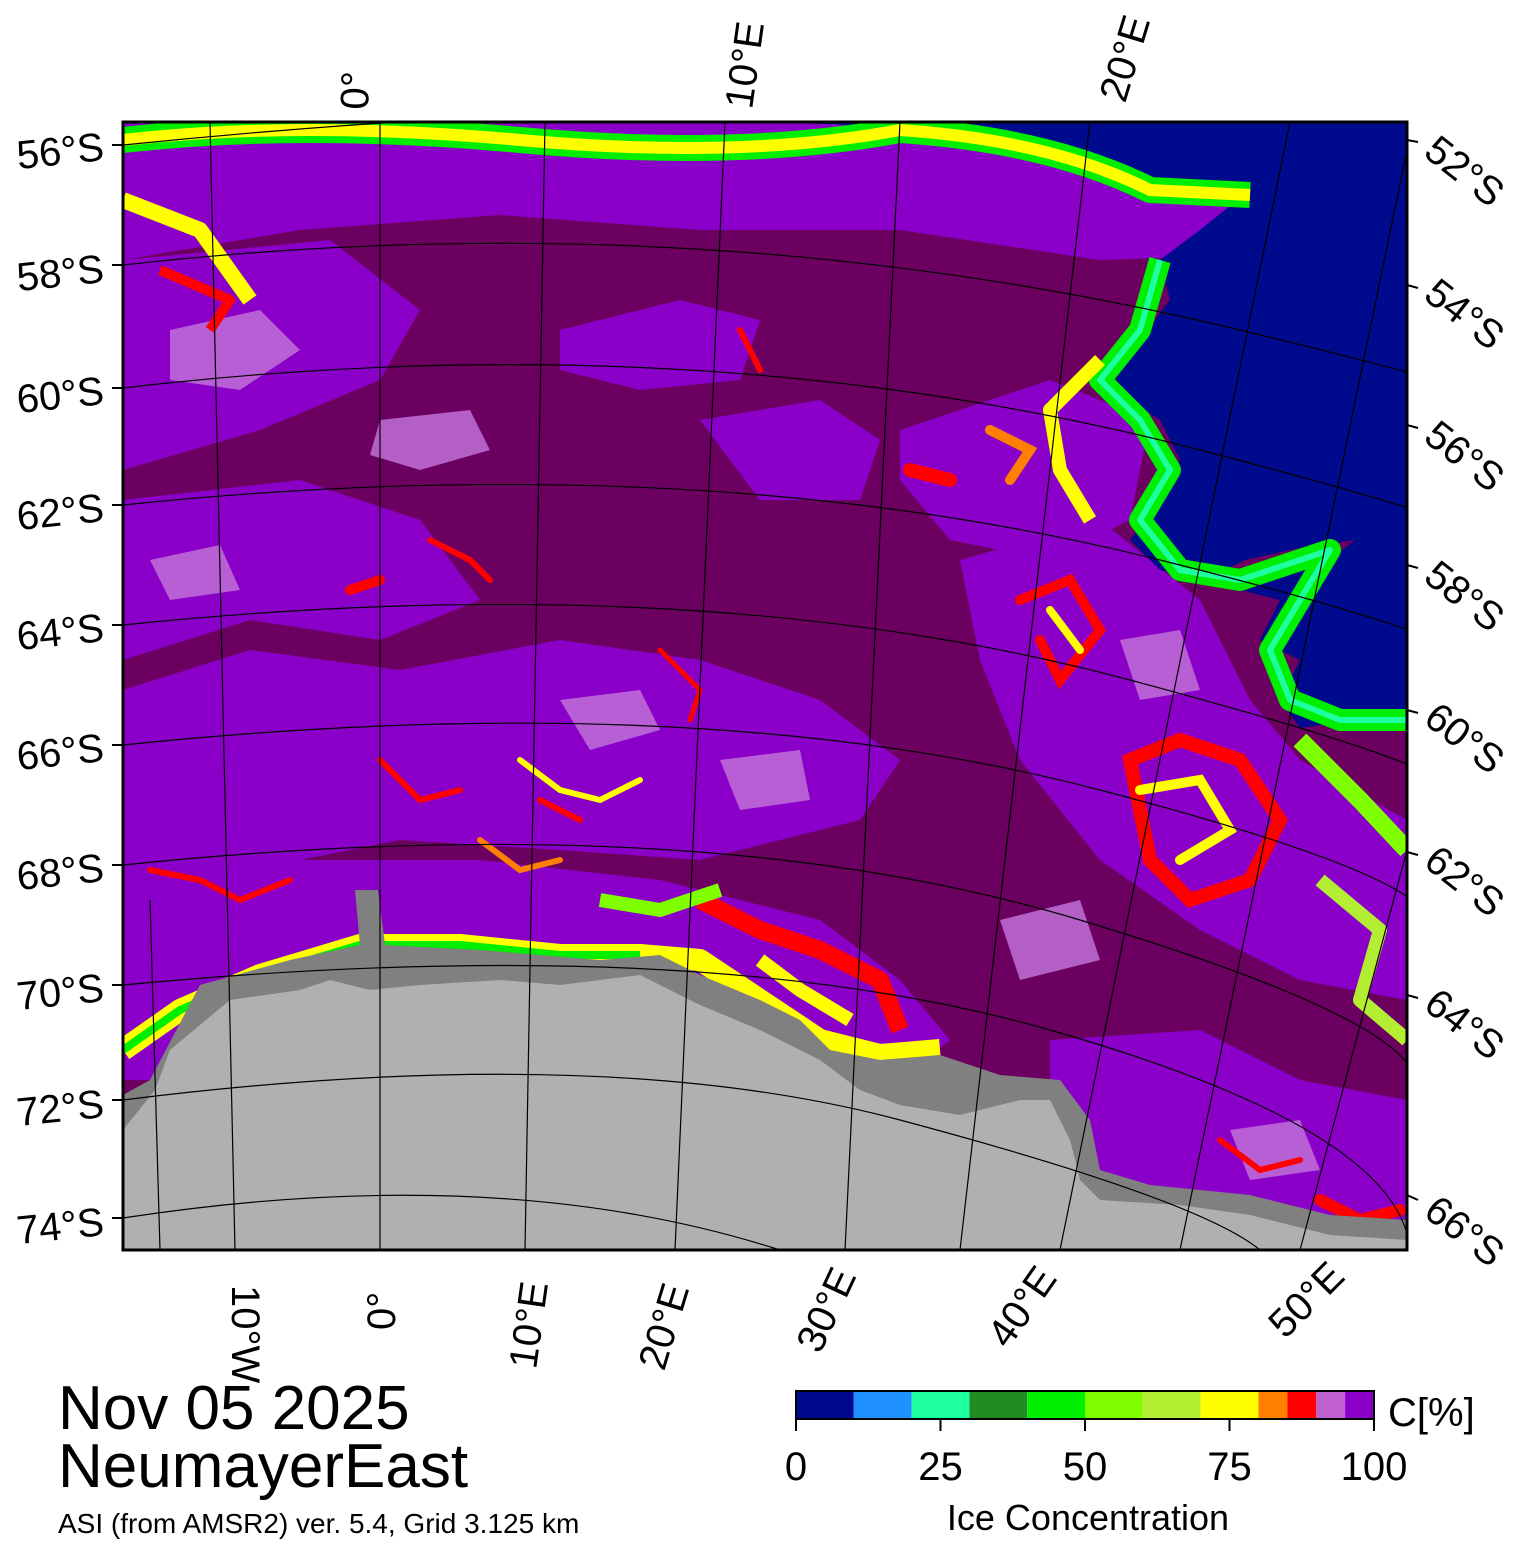 Image resolution: width=1518 pixels, height=1544 pixels. I want to click on colorbar-label: Ice Concentration, so click(1088, 1517).